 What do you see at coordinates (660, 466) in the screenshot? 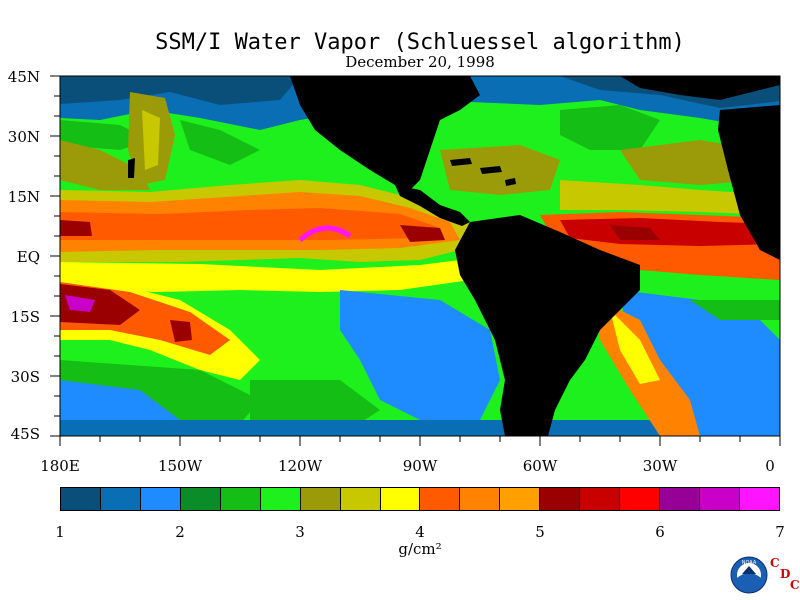
I see `lon-label-30w: 30W` at bounding box center [660, 466].